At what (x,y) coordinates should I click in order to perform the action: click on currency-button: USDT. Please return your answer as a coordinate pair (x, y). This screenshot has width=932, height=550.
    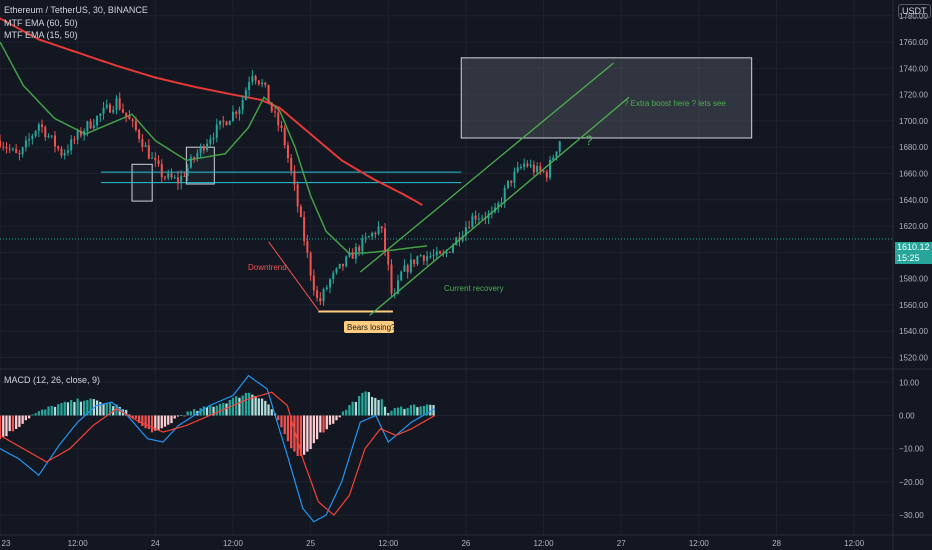
    Looking at the image, I should click on (914, 11).